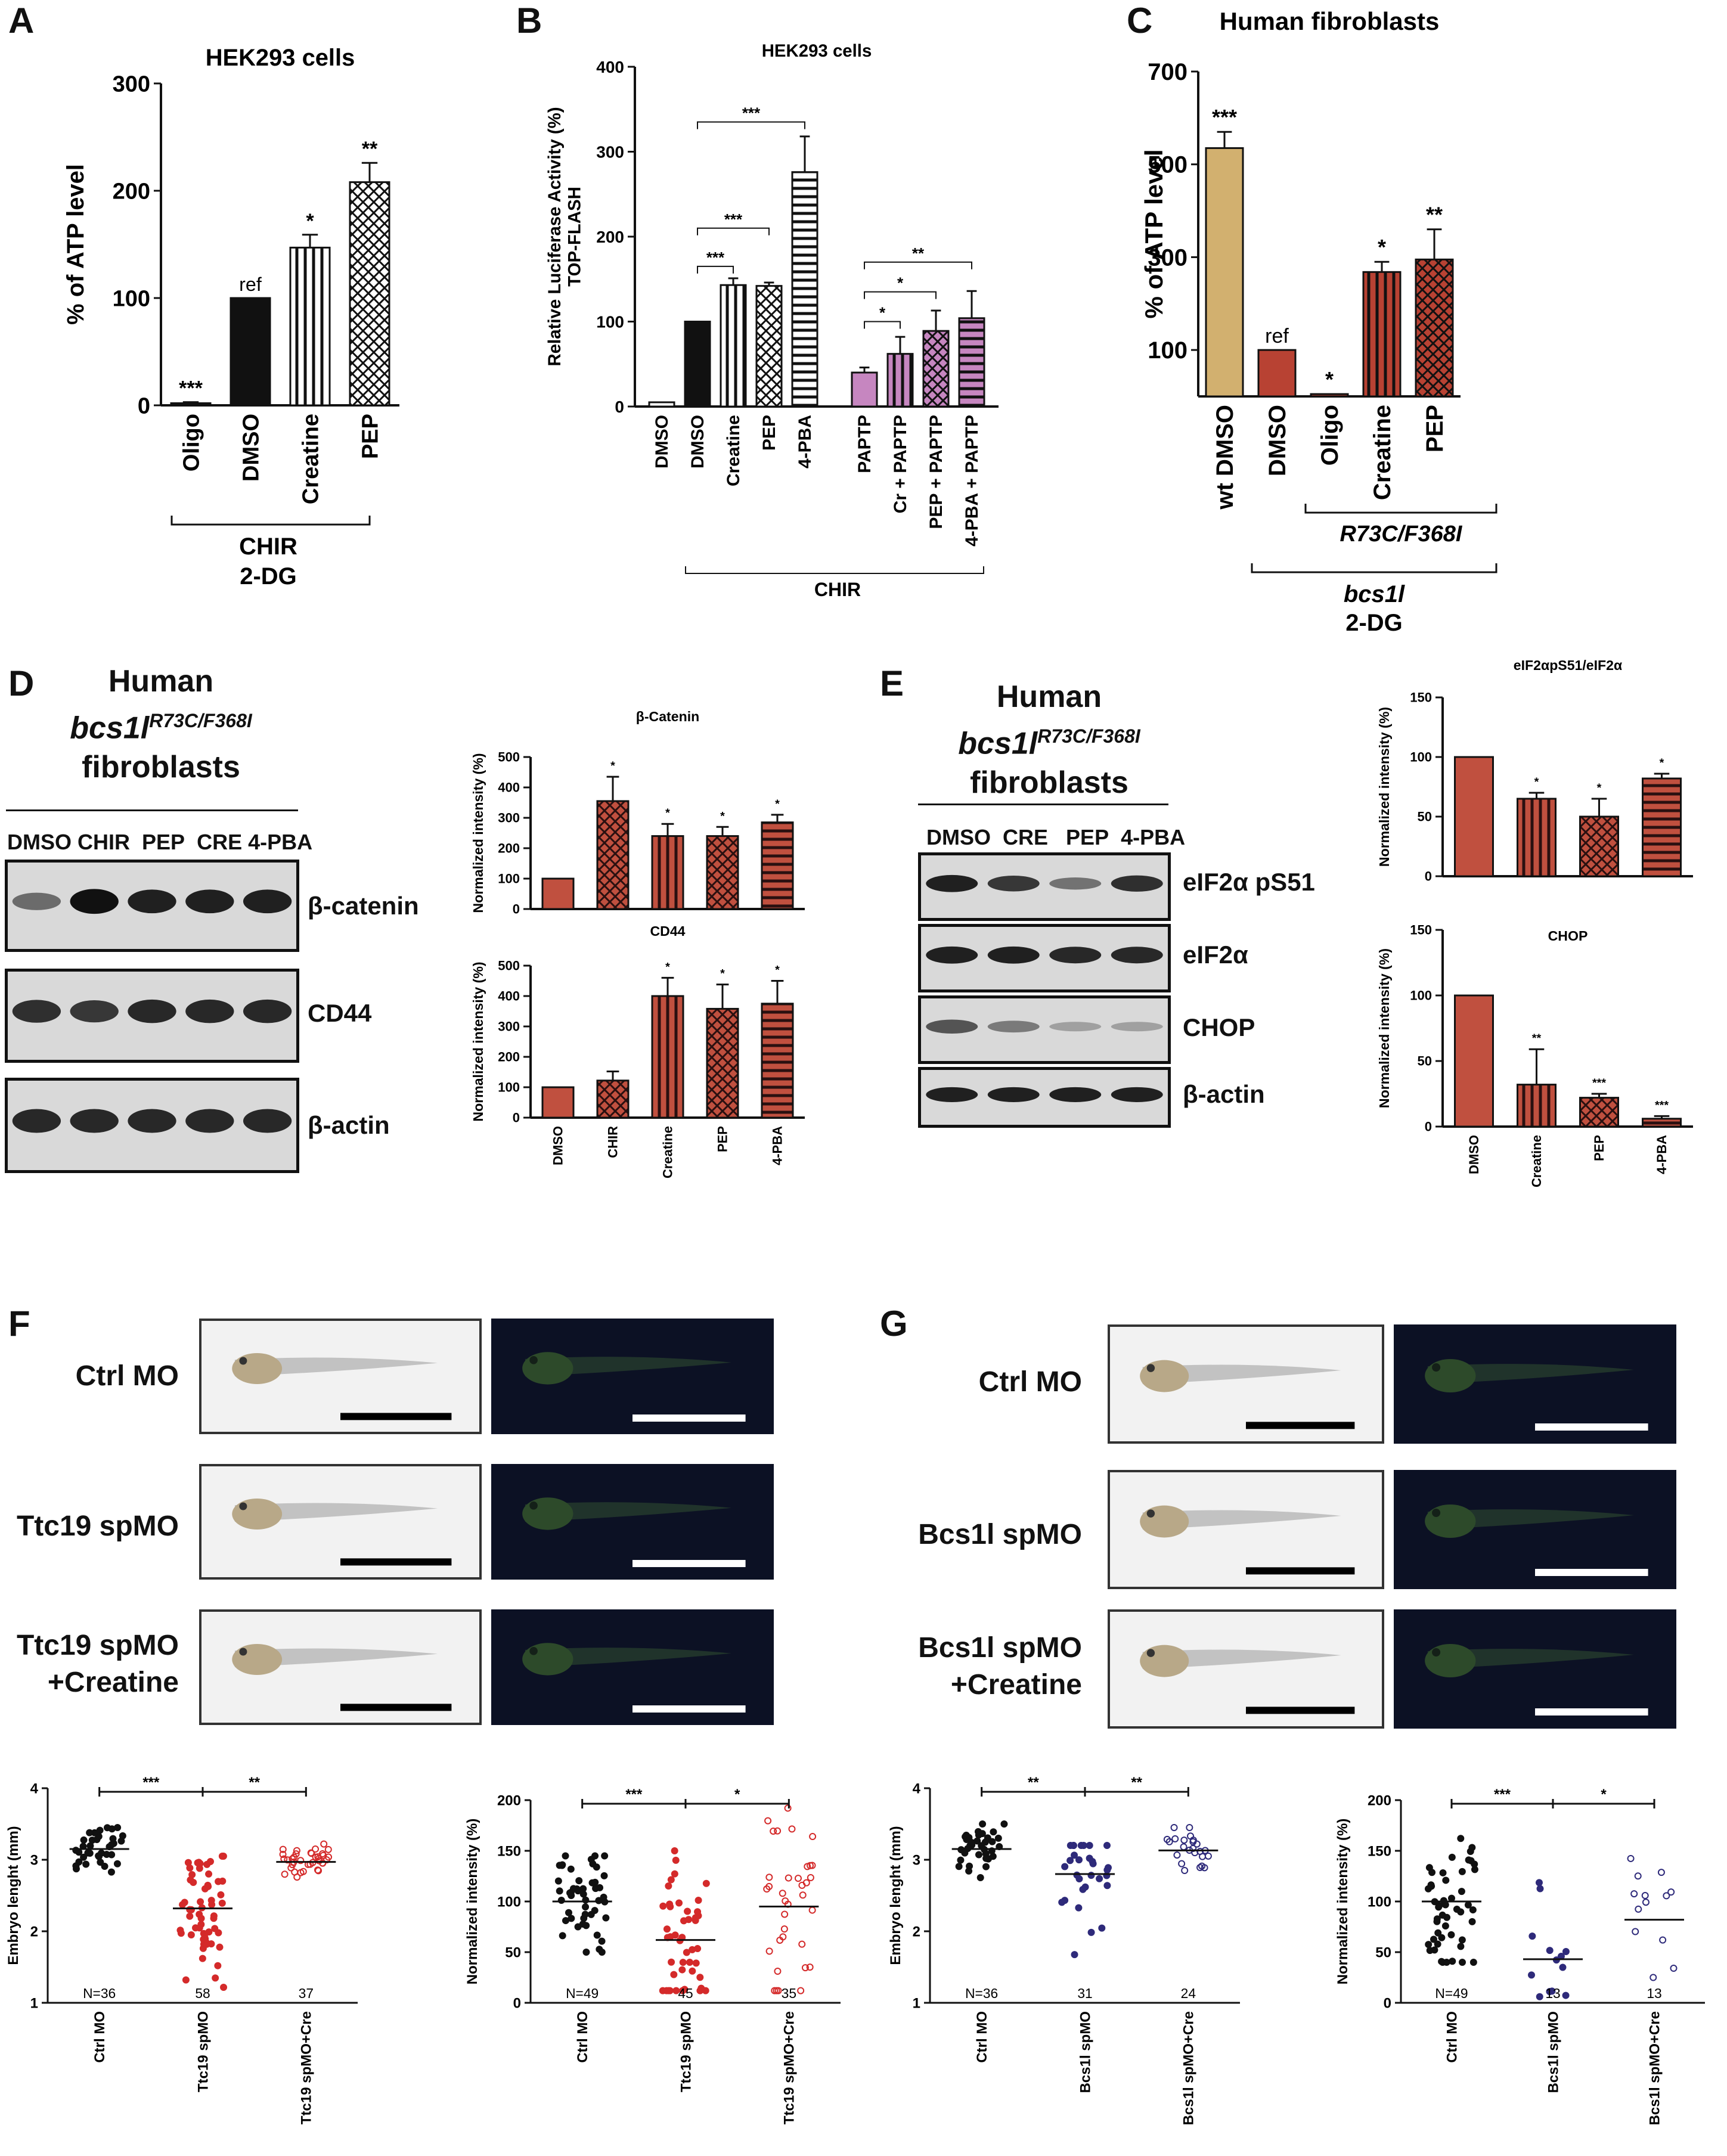 The height and width of the screenshot is (2156, 1727). I want to click on scale-bar, so click(1300, 1425).